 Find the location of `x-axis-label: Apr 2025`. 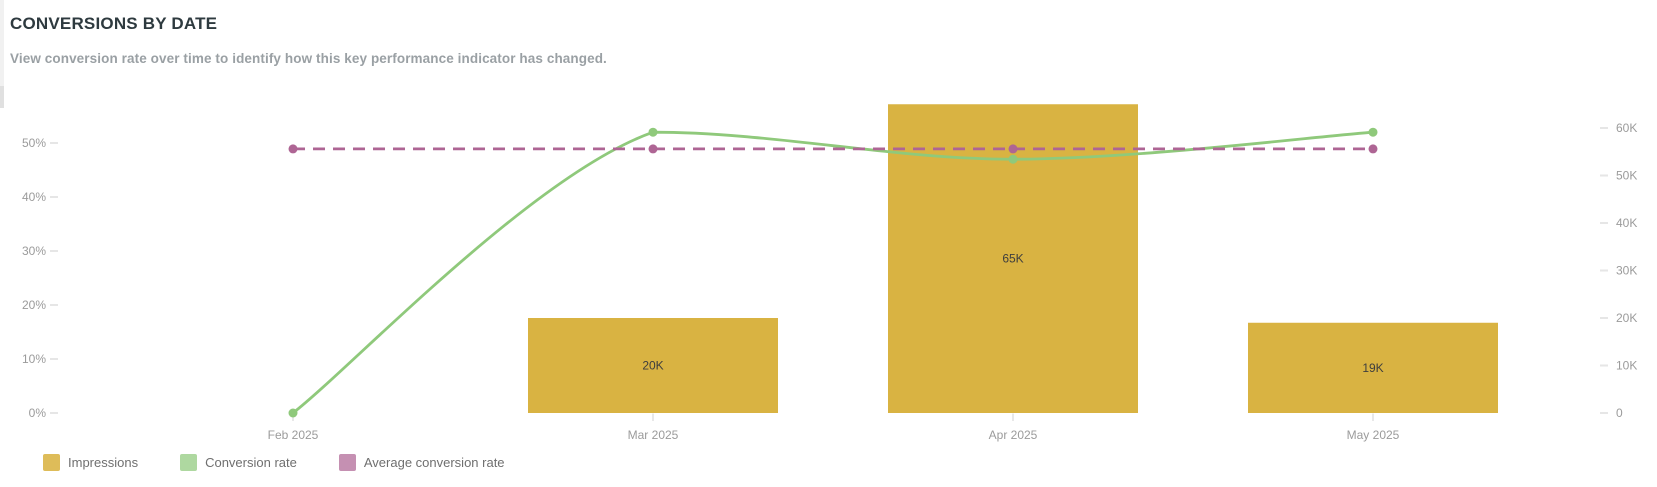

x-axis-label: Apr 2025 is located at coordinates (1013, 435).